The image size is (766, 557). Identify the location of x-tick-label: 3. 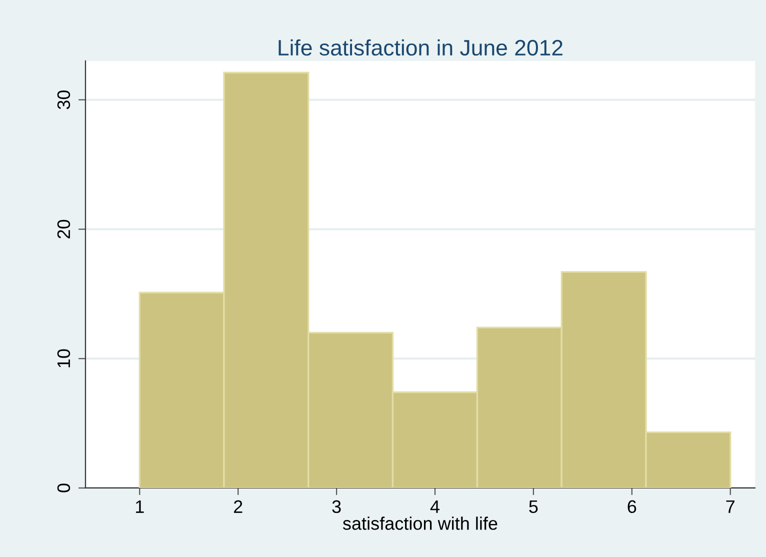
(336, 507).